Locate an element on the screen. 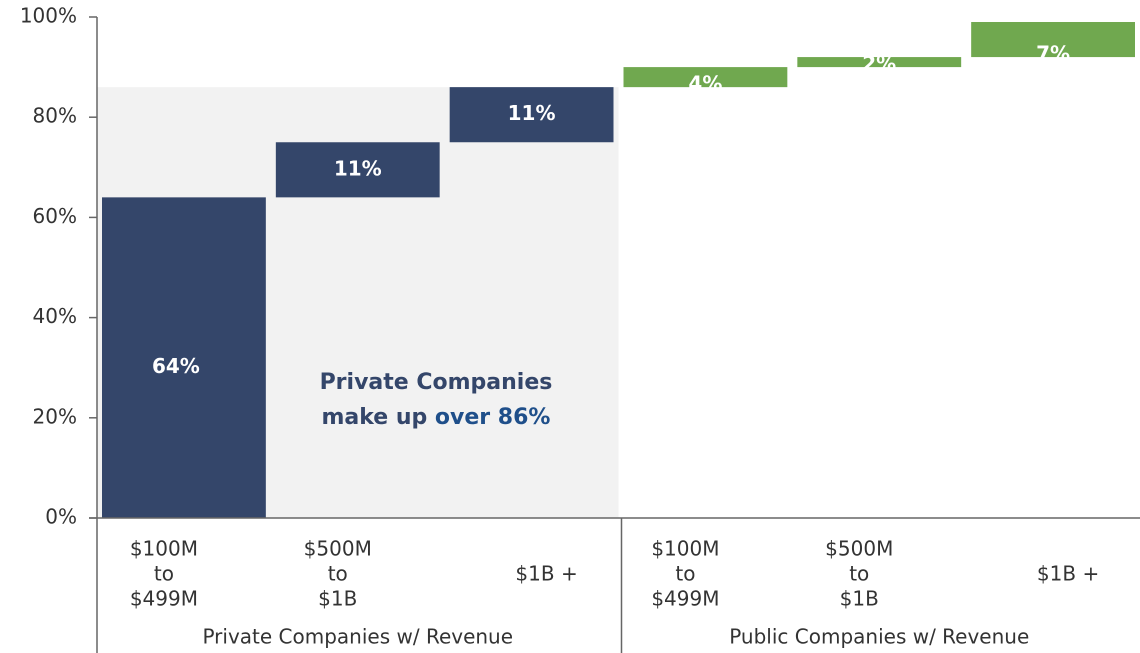  data-label: 64% is located at coordinates (176, 366).